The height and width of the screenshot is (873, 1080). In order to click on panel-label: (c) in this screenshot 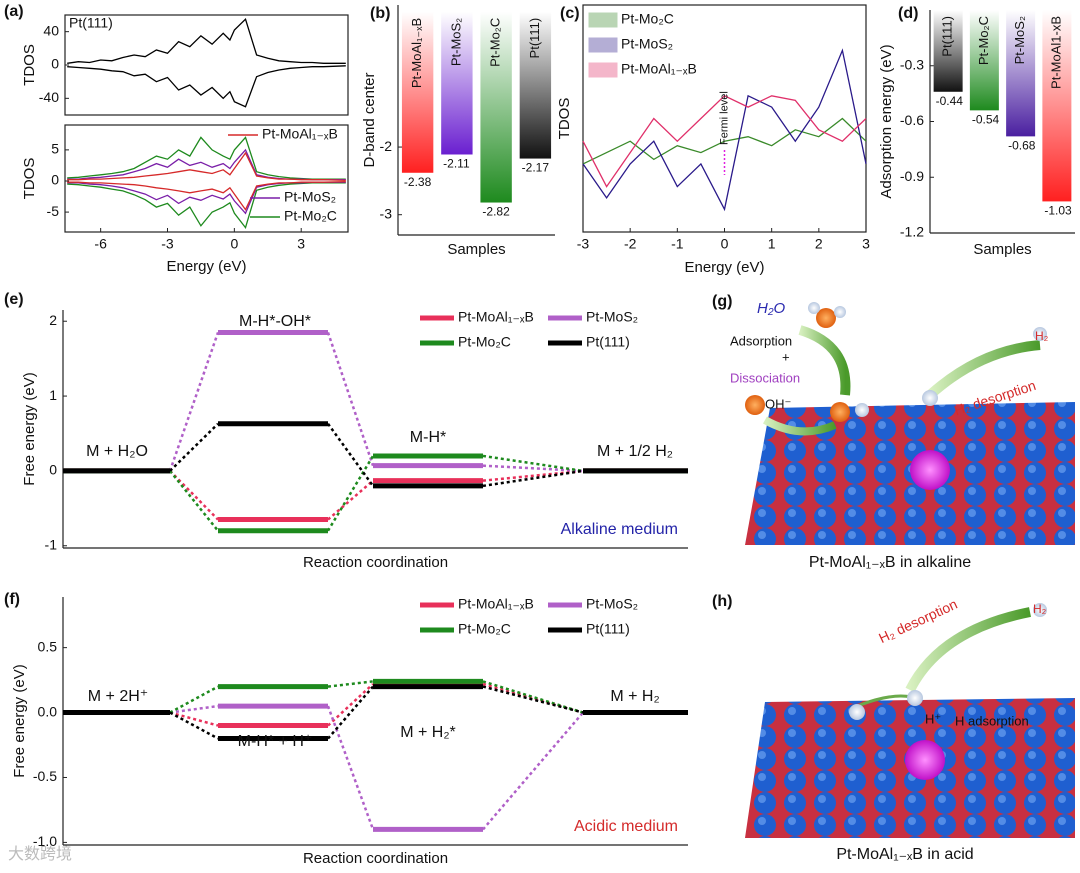, I will do `click(570, 13)`.